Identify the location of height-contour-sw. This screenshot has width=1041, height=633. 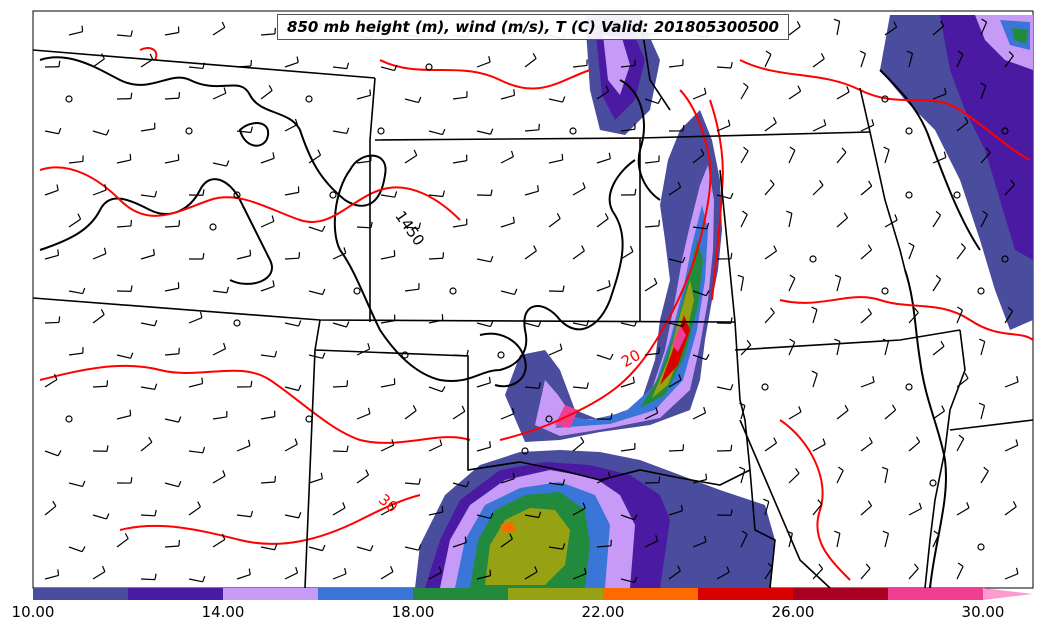
(156, 231).